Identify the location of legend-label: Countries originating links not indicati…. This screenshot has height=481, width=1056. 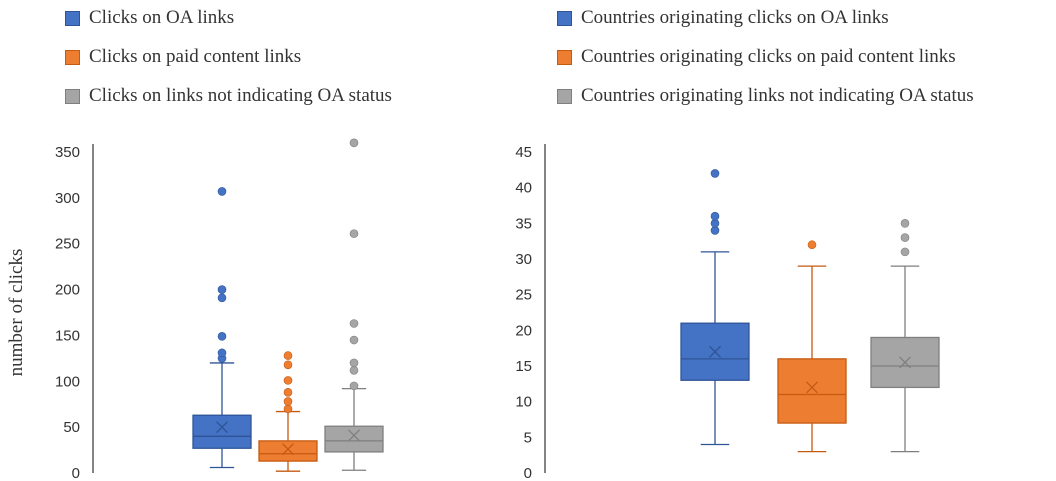
(777, 95).